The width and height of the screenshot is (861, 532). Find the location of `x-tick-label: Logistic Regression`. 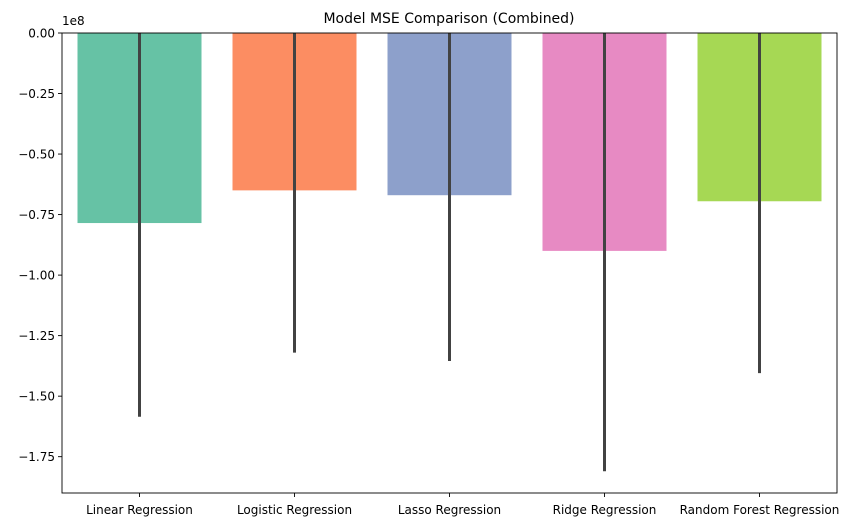

x-tick-label: Logistic Regression is located at coordinates (294, 510).